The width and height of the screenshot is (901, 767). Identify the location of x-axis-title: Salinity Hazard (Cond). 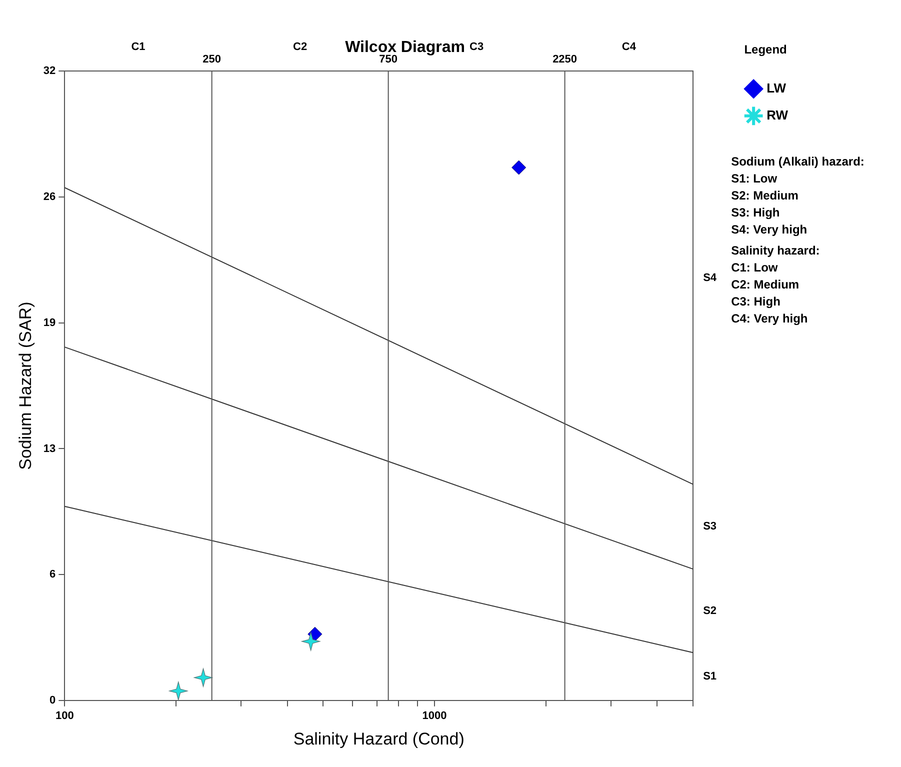
(378, 738).